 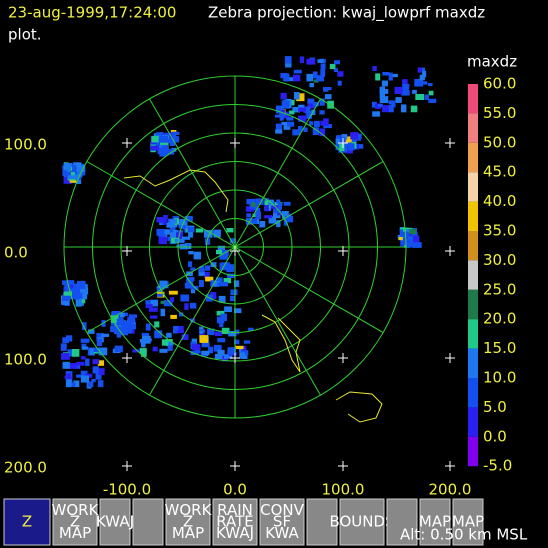 I want to click on x-axis-label: 100.0, so click(x=343, y=490).